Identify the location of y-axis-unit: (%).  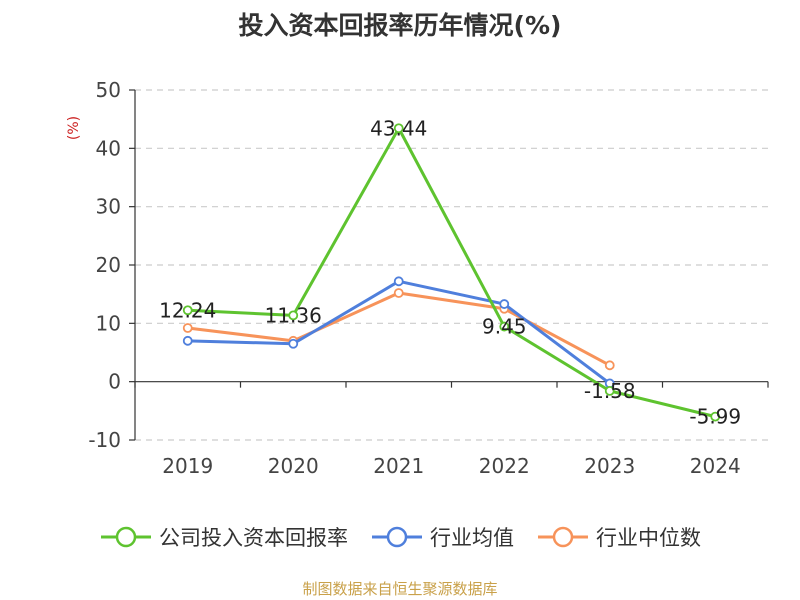
(74, 128).